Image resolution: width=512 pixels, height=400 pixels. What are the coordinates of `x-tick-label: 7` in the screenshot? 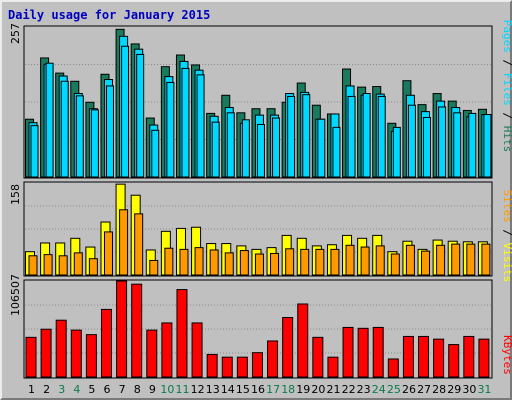 It's located at (122, 389).